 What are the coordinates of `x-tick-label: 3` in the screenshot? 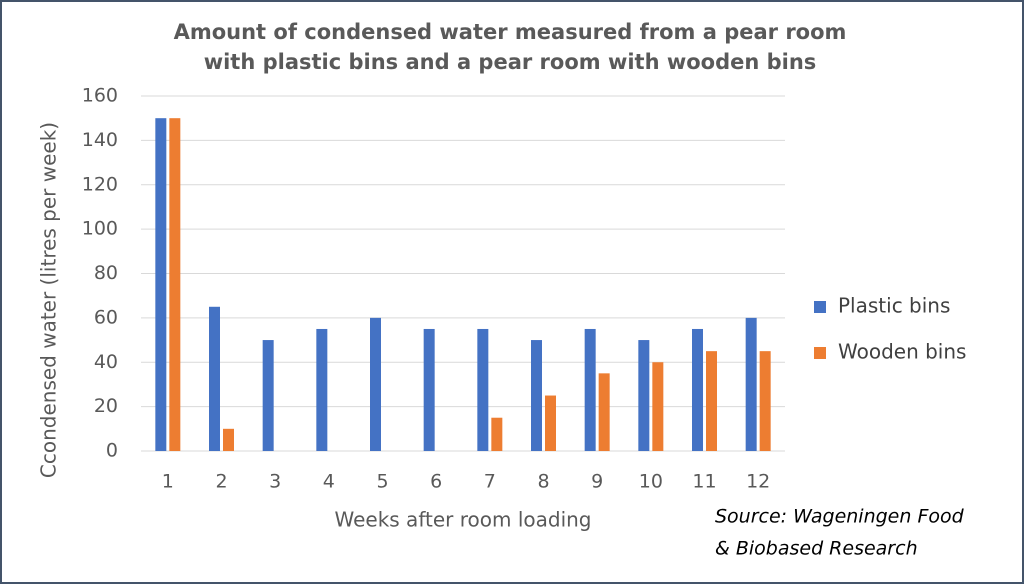 It's located at (275, 482).